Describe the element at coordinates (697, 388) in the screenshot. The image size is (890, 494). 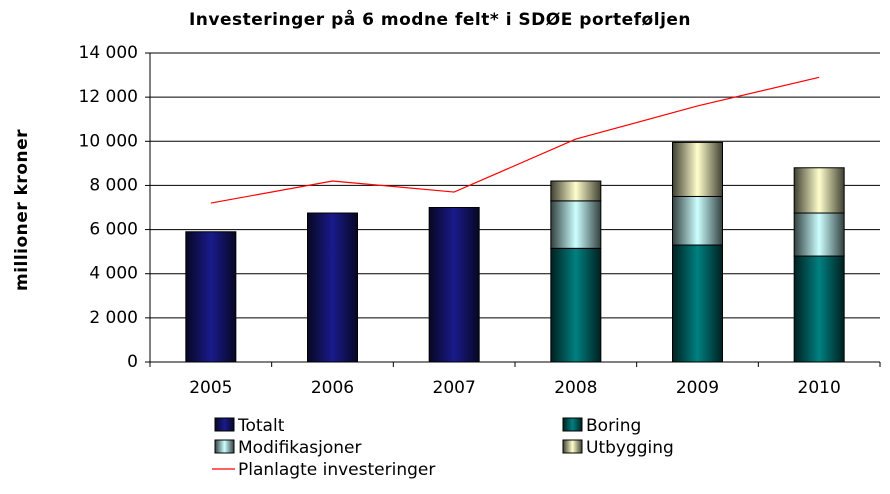
I see `x-tick-label: 2009` at that location.